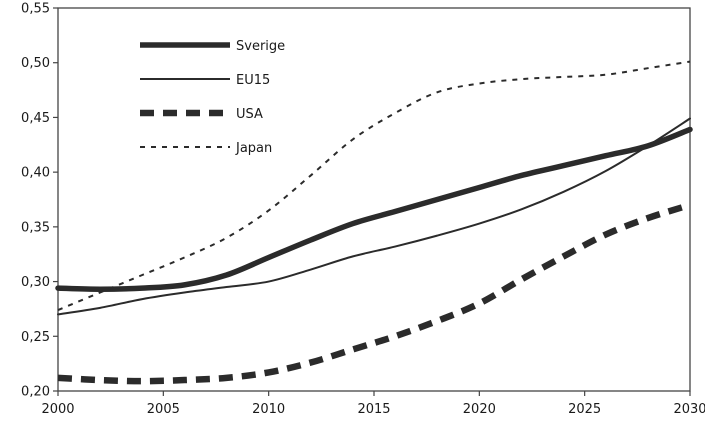 The width and height of the screenshot is (705, 432). Describe the element at coordinates (35, 392) in the screenshot. I see `y-tick-label: 0,20` at that location.